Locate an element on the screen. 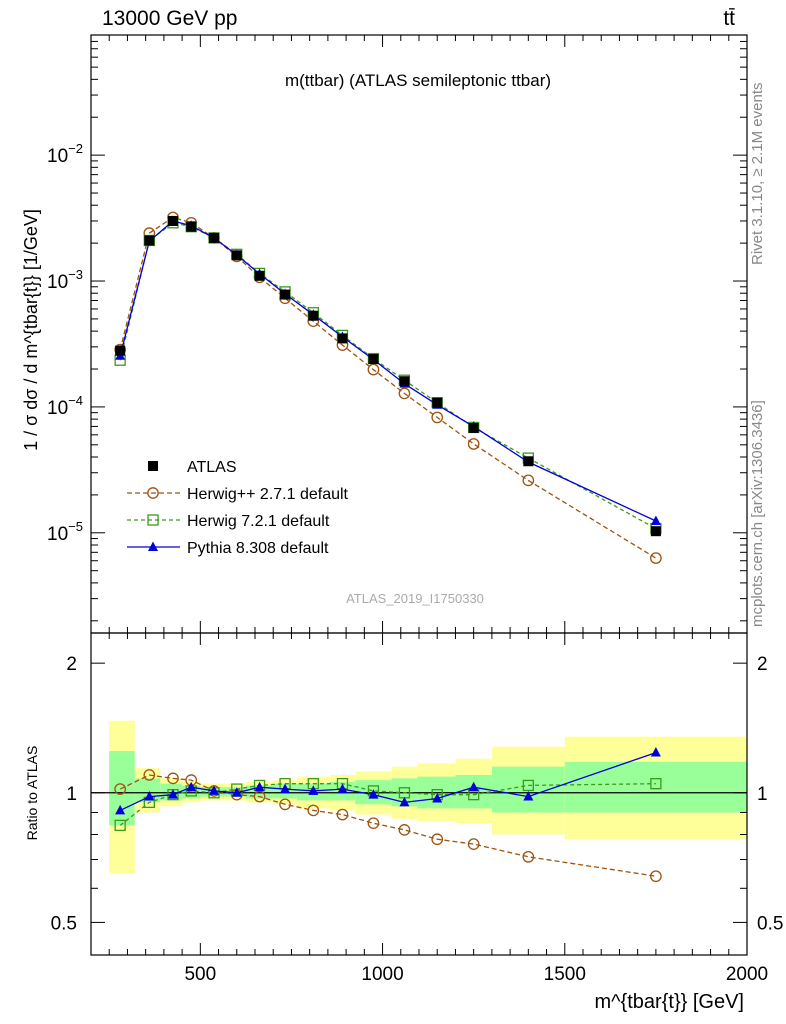  y-tick-label: 10⁻⁵ is located at coordinates (65, 532).